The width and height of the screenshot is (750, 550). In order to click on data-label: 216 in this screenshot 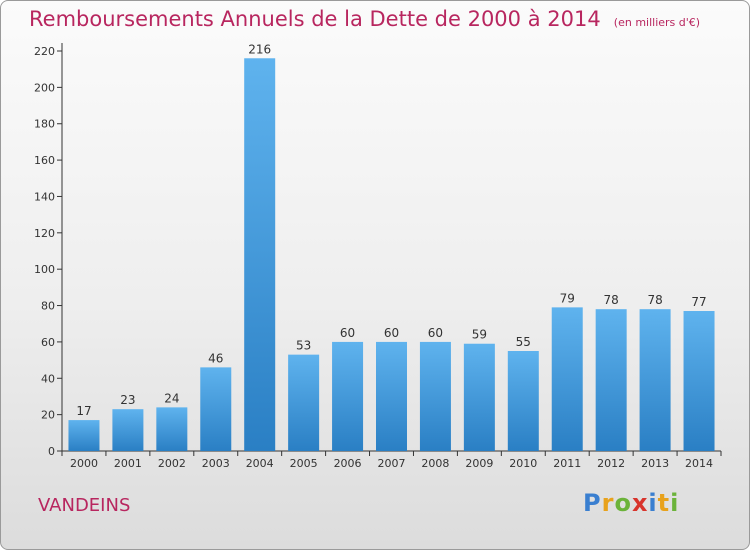, I will do `click(259, 49)`.